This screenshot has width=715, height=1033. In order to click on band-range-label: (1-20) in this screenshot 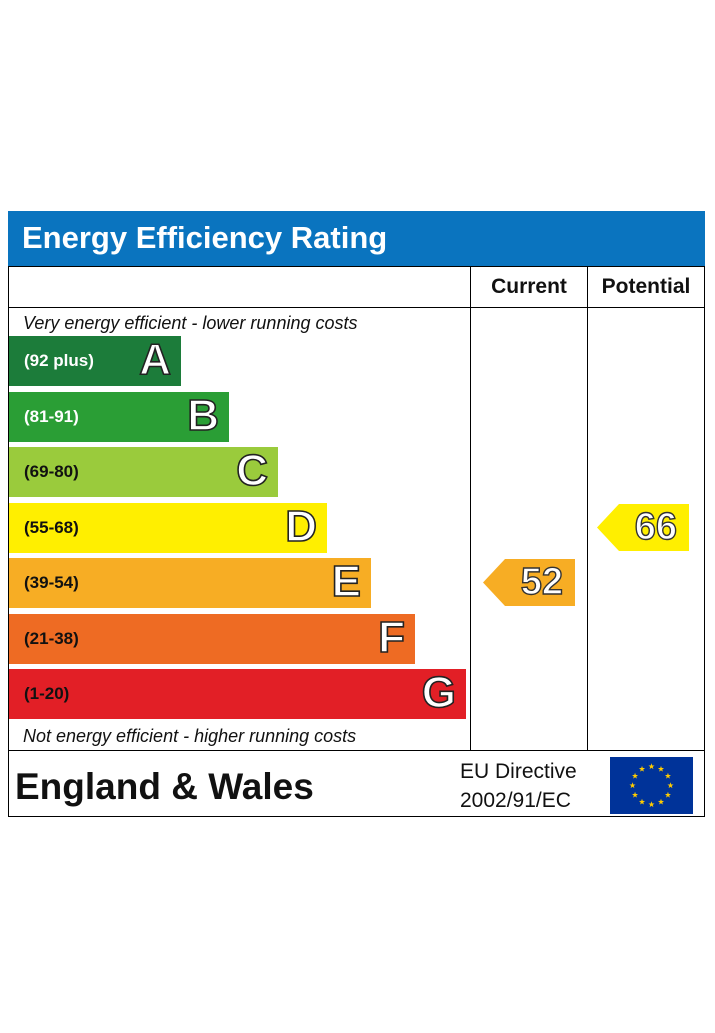, I will do `click(47, 693)`.